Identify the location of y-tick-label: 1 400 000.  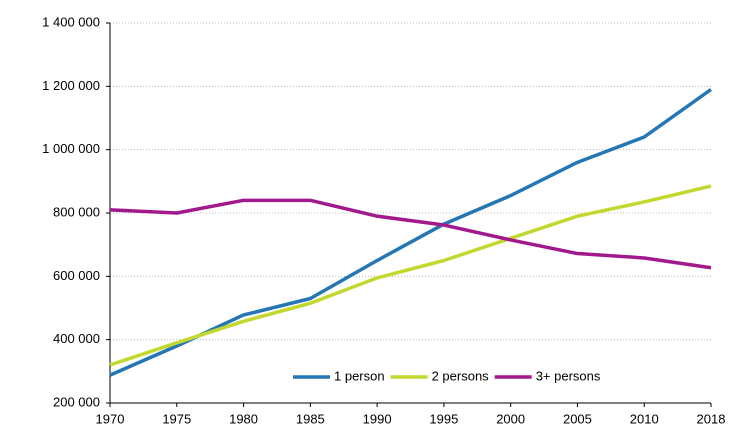
(71, 21).